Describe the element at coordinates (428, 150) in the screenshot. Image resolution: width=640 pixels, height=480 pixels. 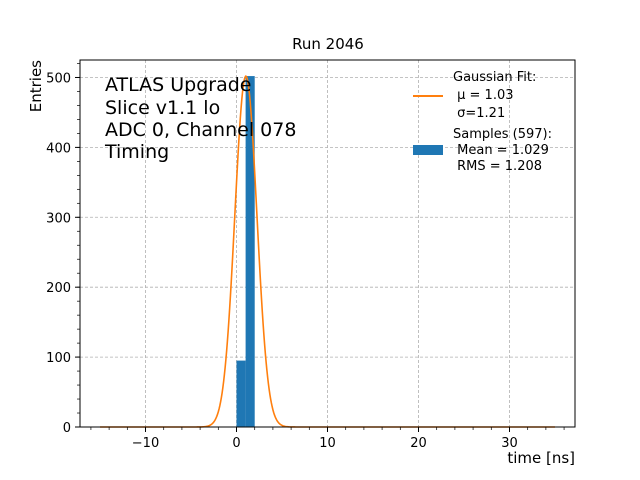
I see `legend-samples-swatch` at that location.